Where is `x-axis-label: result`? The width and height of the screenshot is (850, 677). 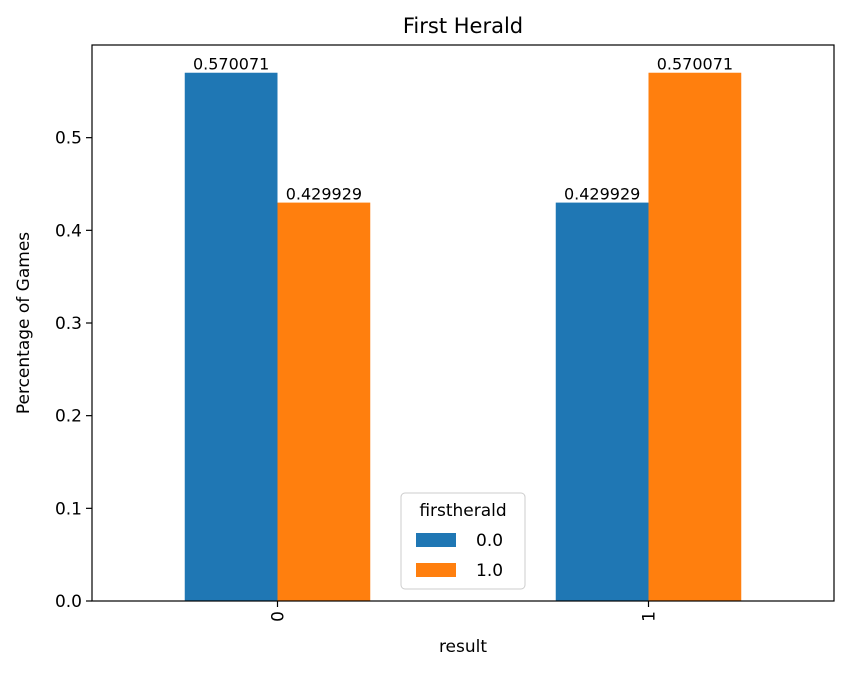 x-axis-label: result is located at coordinates (463, 647).